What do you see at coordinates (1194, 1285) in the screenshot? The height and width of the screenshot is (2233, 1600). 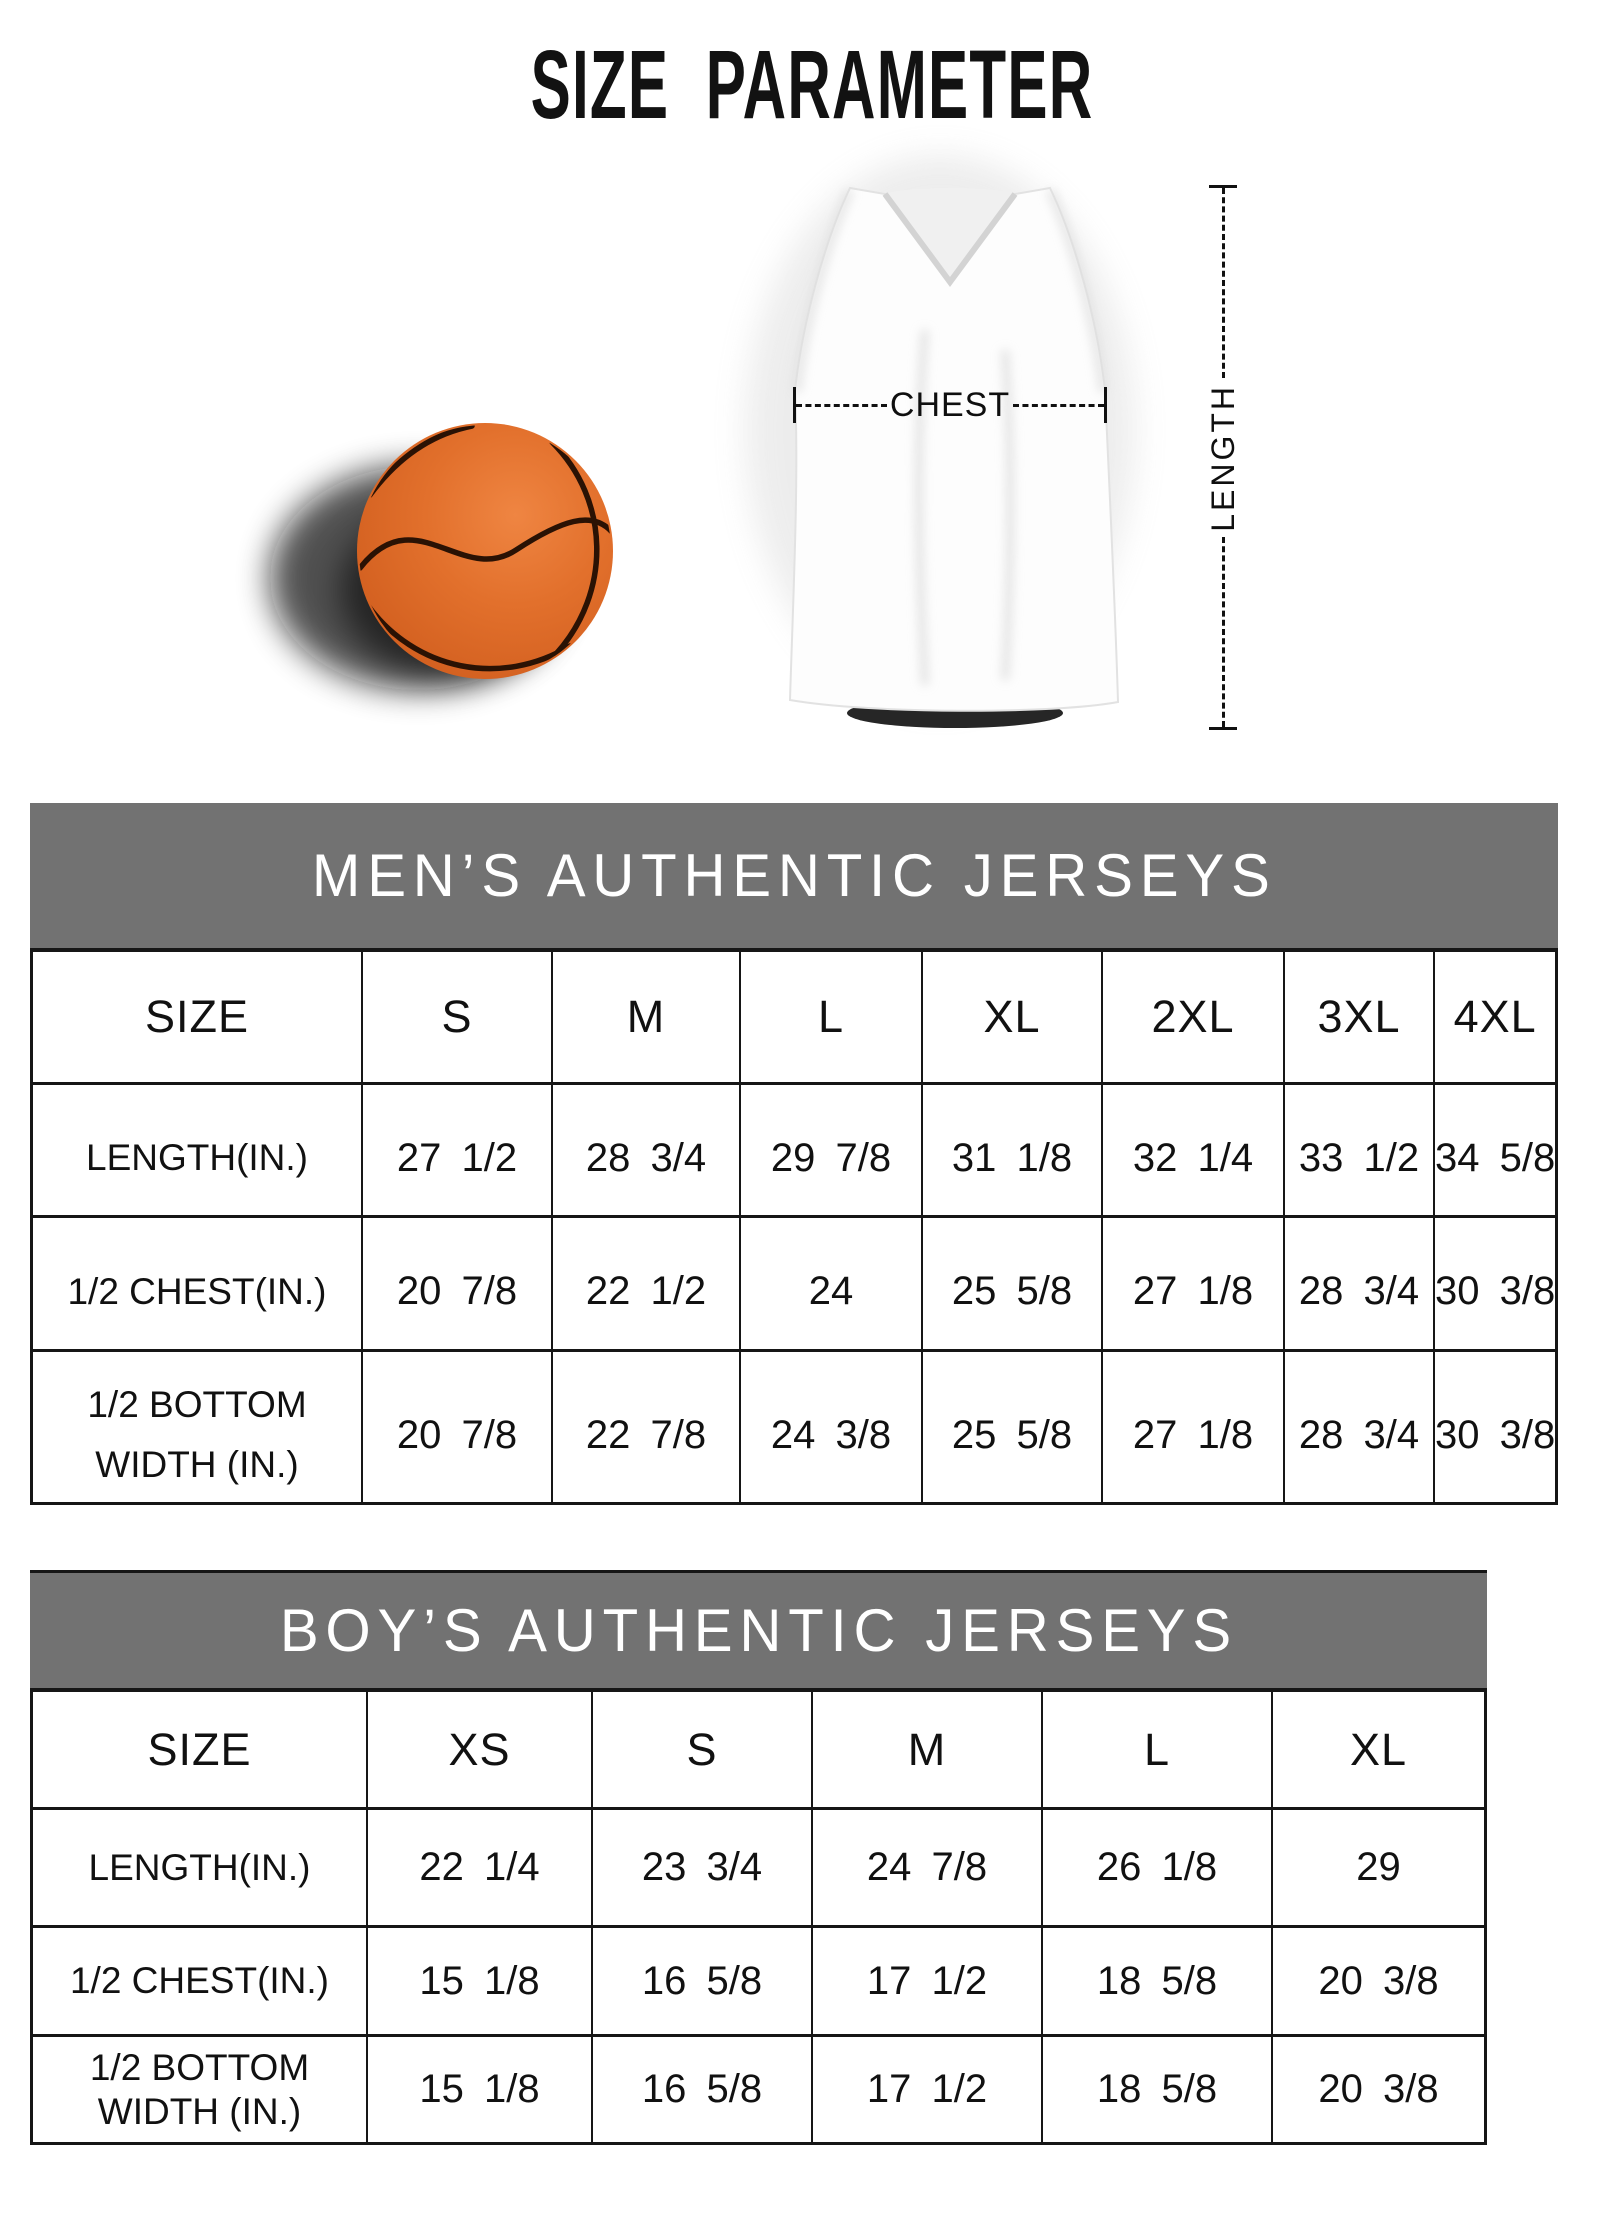 I see `mens-value-cell: 27 1/8` at bounding box center [1194, 1285].